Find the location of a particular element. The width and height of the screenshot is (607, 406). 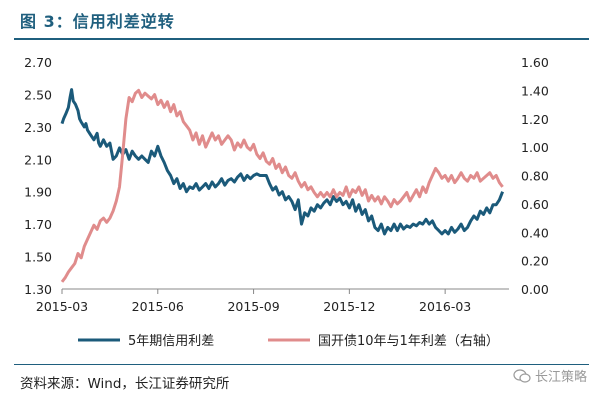

chart-legend: 5年期信用利差 国开债10年与1年利差（右轴） is located at coordinates (288, 341).